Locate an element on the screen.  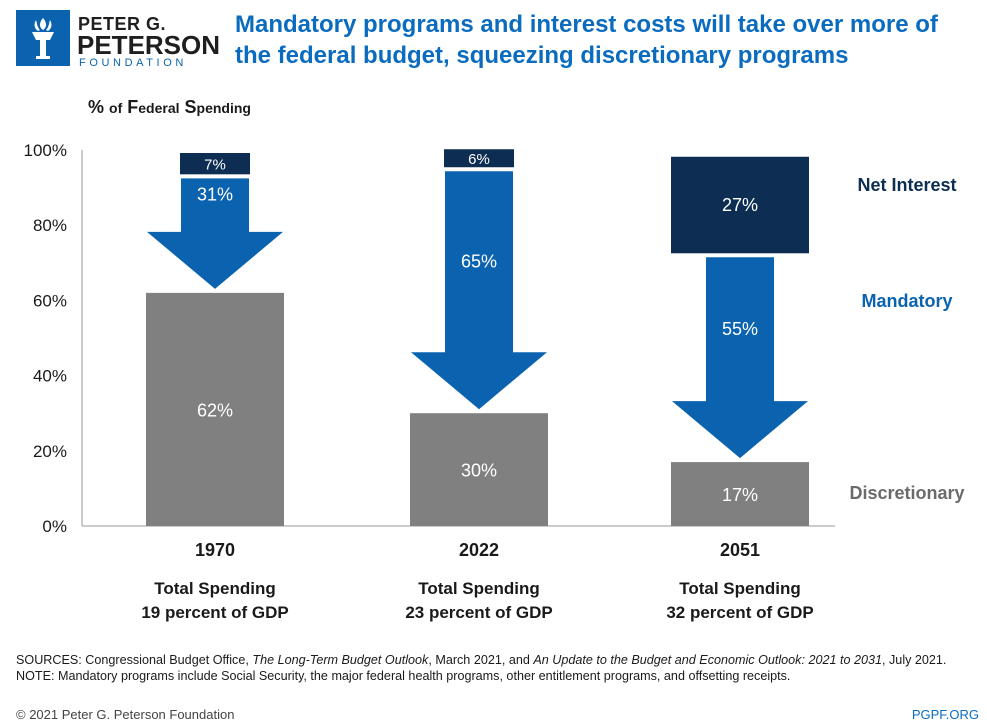
sources-title-1: The Long-Term Budget Outlook is located at coordinates (340, 660).